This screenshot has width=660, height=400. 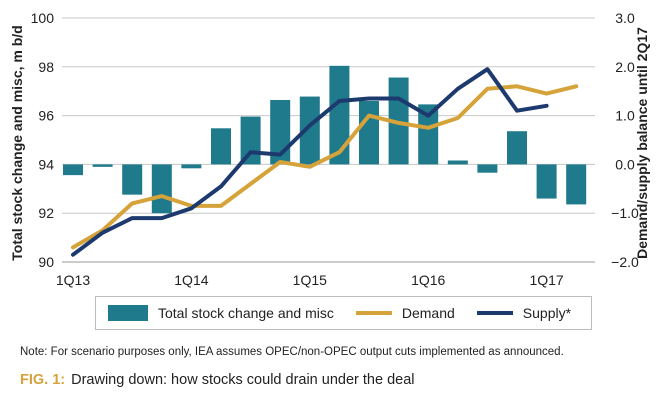 I want to click on y-left-tick-label: 92, so click(x=46, y=213).